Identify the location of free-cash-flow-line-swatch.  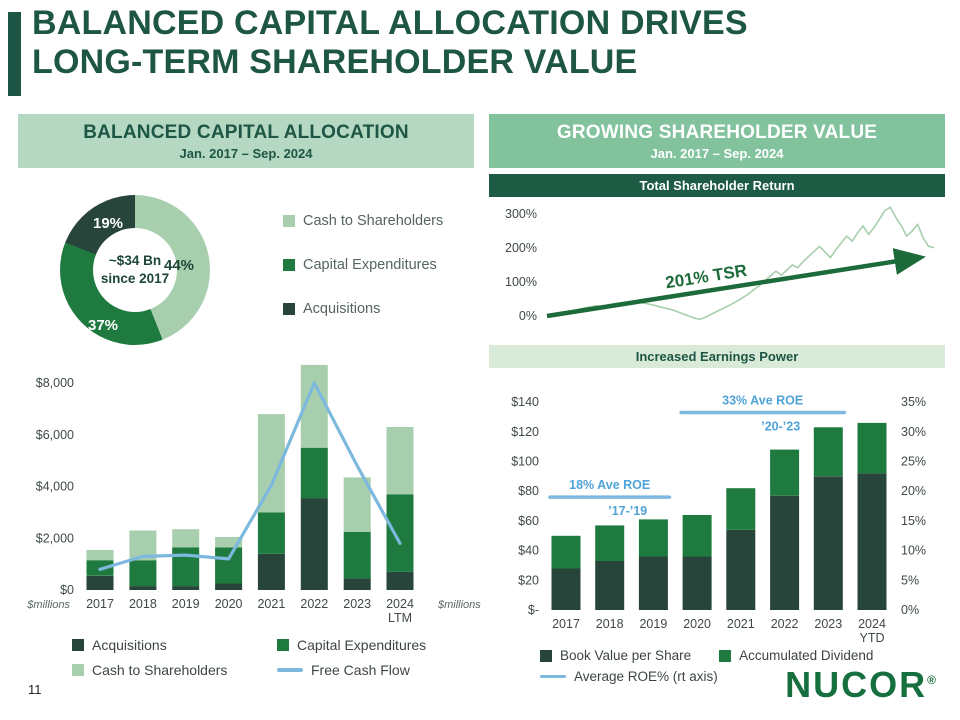
(290, 670).